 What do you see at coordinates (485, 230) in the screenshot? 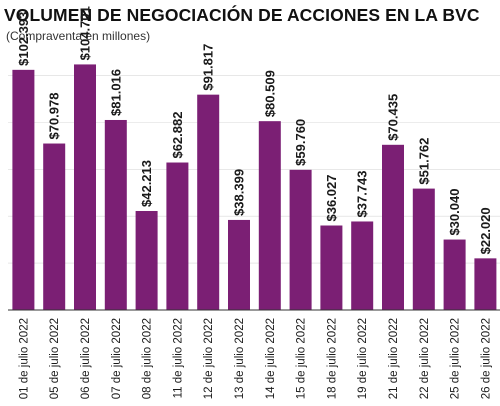
I see `bar-value-label: $22.020` at bounding box center [485, 230].